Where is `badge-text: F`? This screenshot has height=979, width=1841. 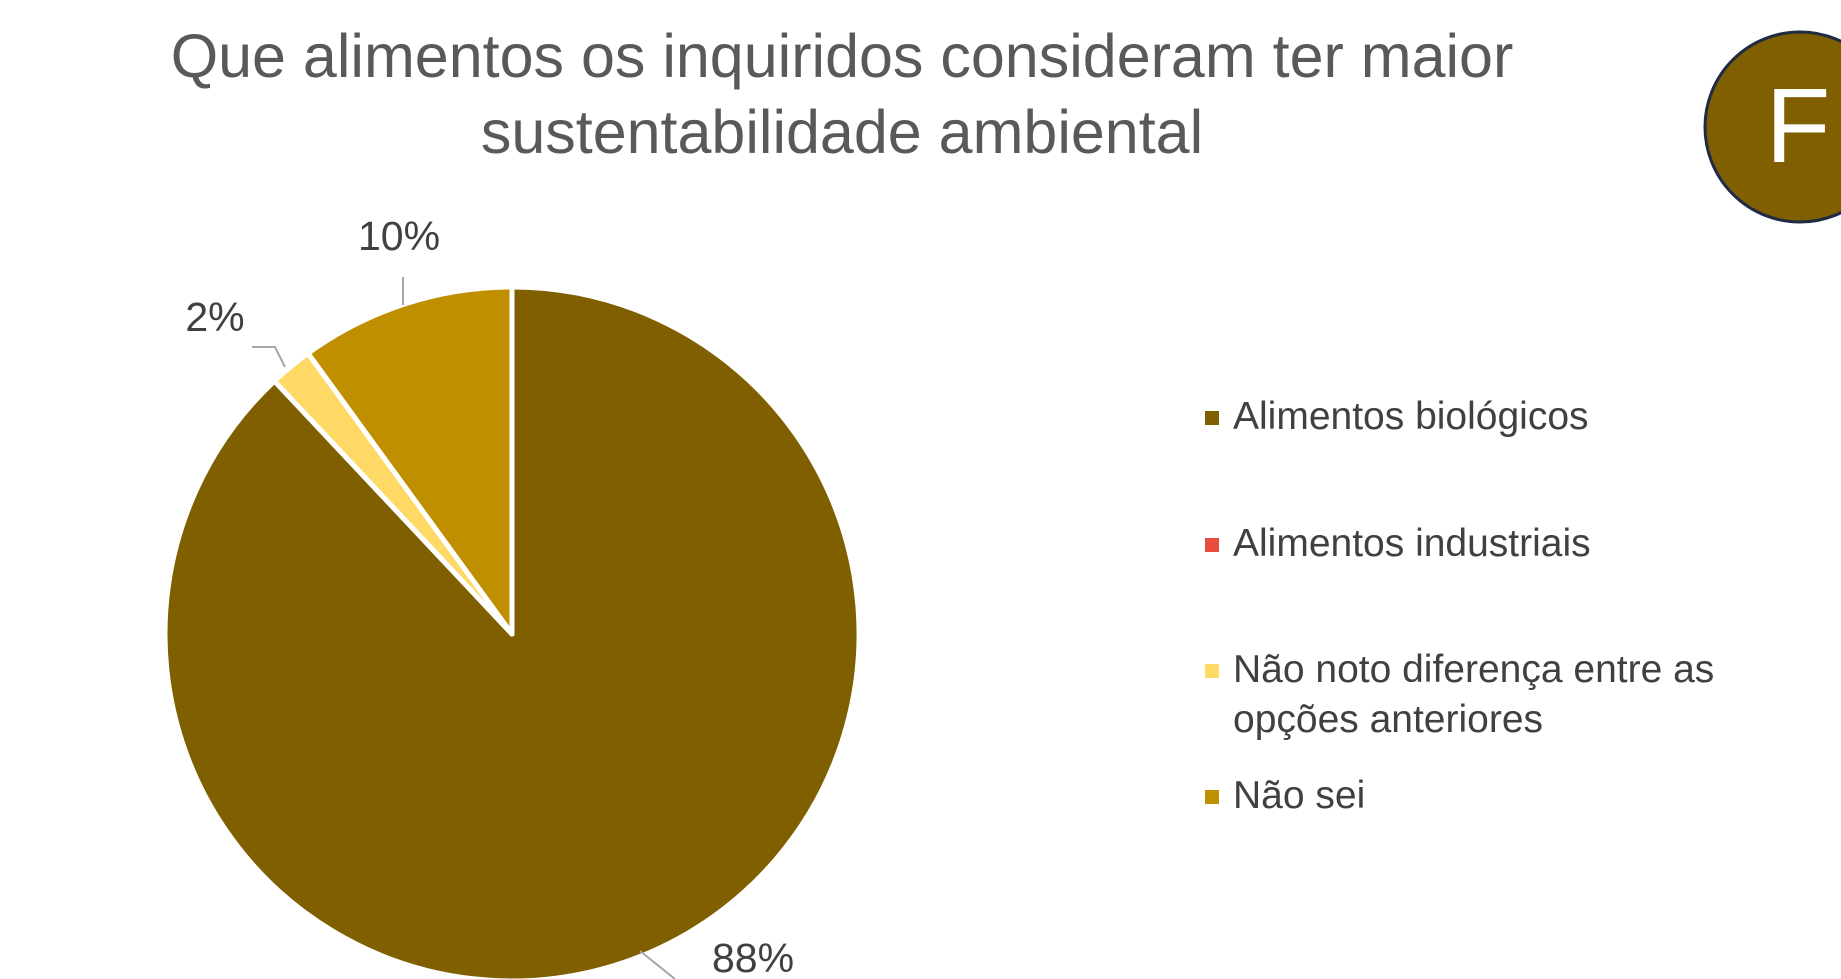 badge-text: F is located at coordinates (1798, 126).